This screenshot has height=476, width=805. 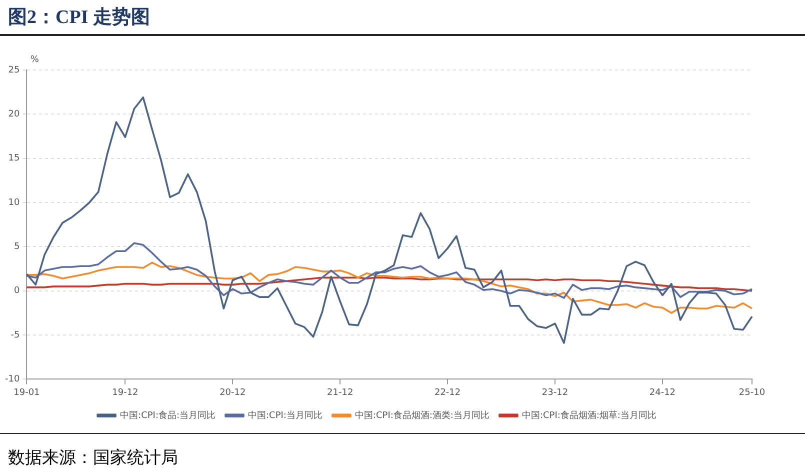 I want to click on legend-label: 中国:CPI:食品烟酒:酒类:当月同比, so click(x=422, y=415).